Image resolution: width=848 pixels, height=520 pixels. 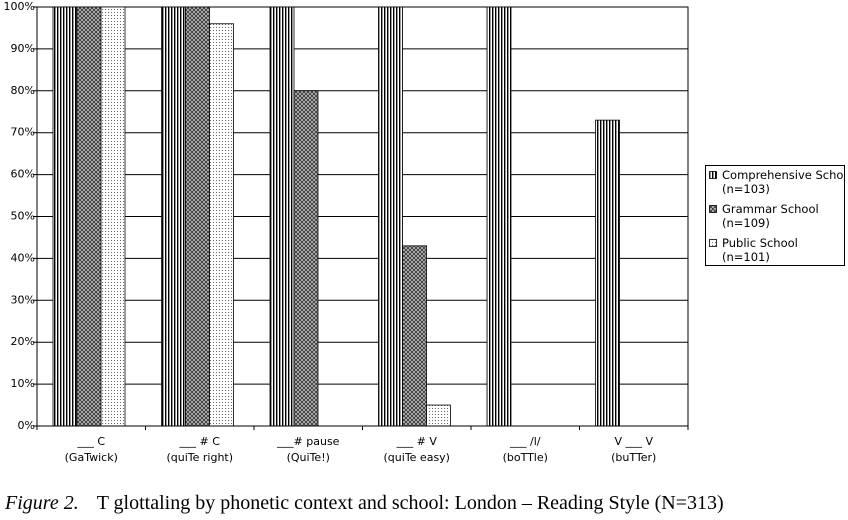 I want to click on x-tick-label: (QuiTe!), so click(x=308, y=457).